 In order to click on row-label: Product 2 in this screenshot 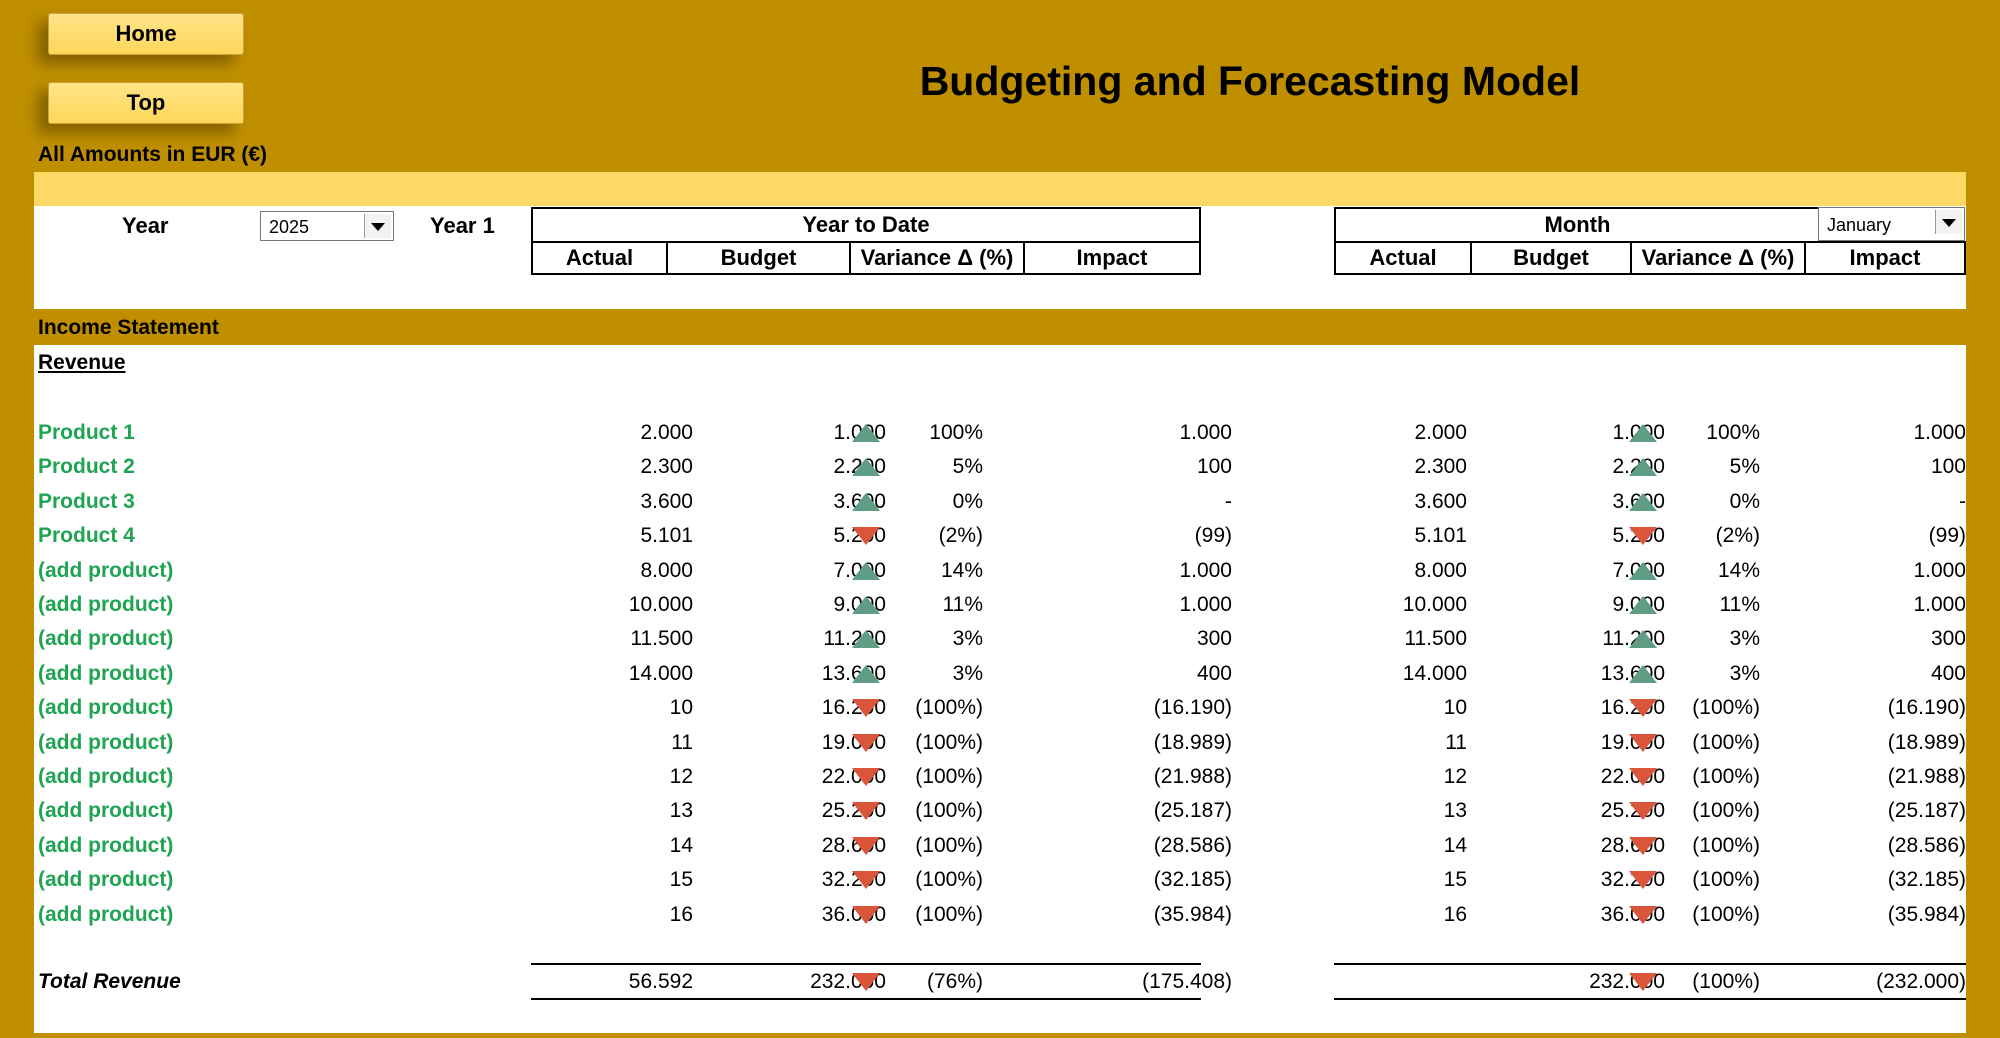, I will do `click(86, 467)`.